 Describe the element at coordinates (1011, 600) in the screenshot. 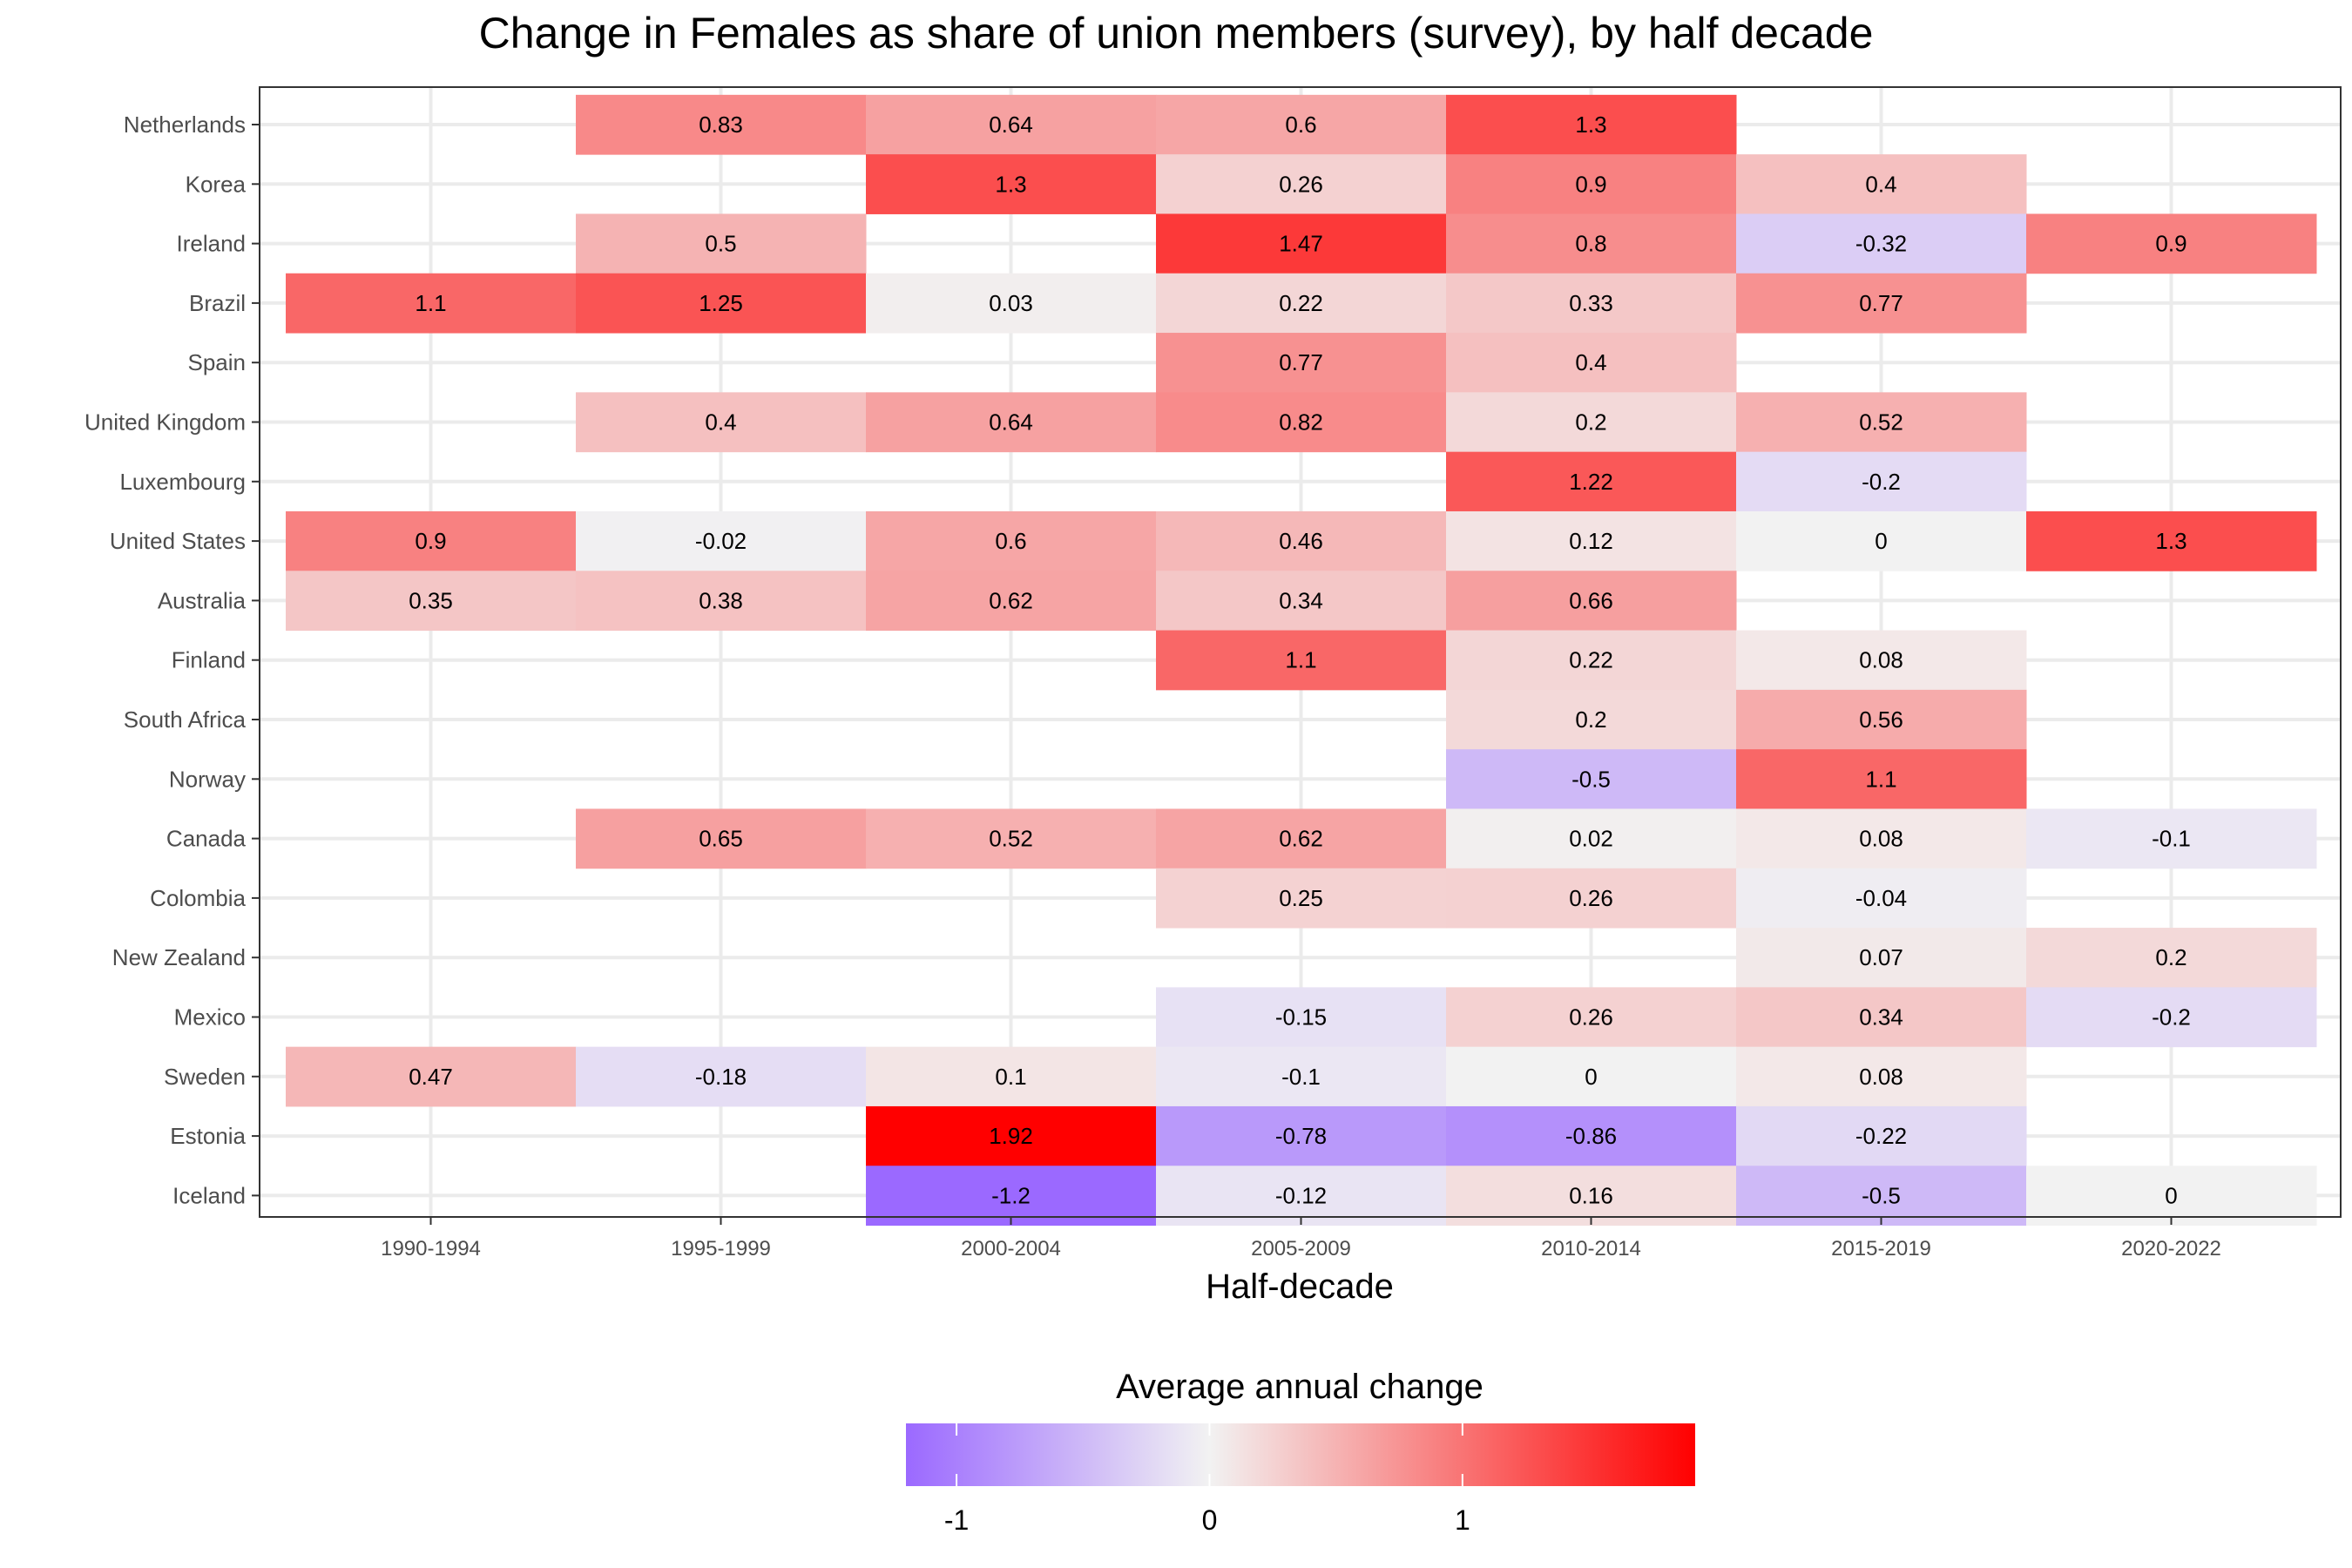

I see `cell-value-label: 0.62` at that location.